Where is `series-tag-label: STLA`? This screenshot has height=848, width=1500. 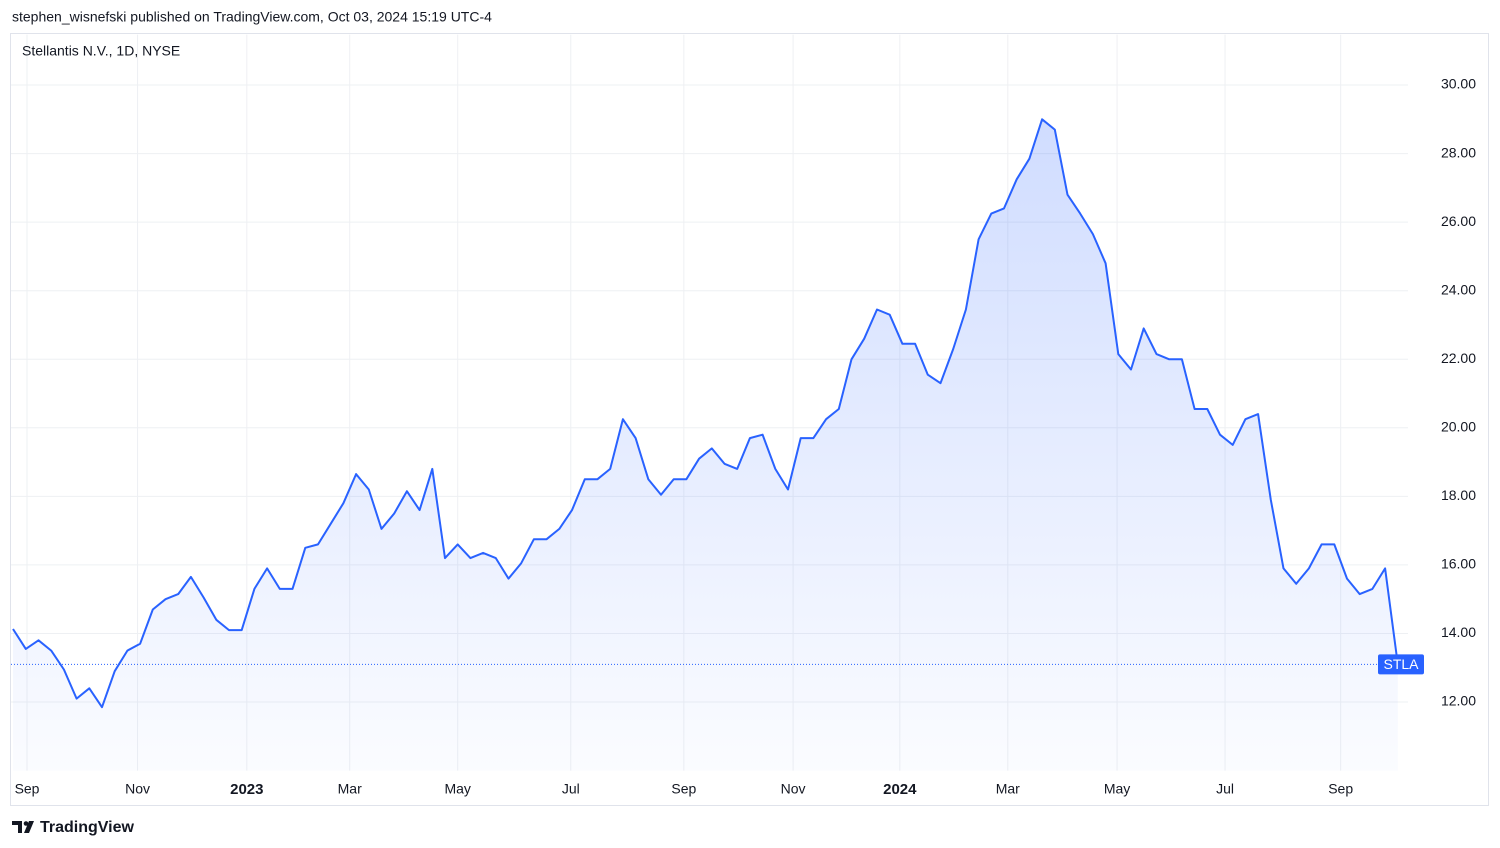
series-tag-label: STLA is located at coordinates (1401, 664).